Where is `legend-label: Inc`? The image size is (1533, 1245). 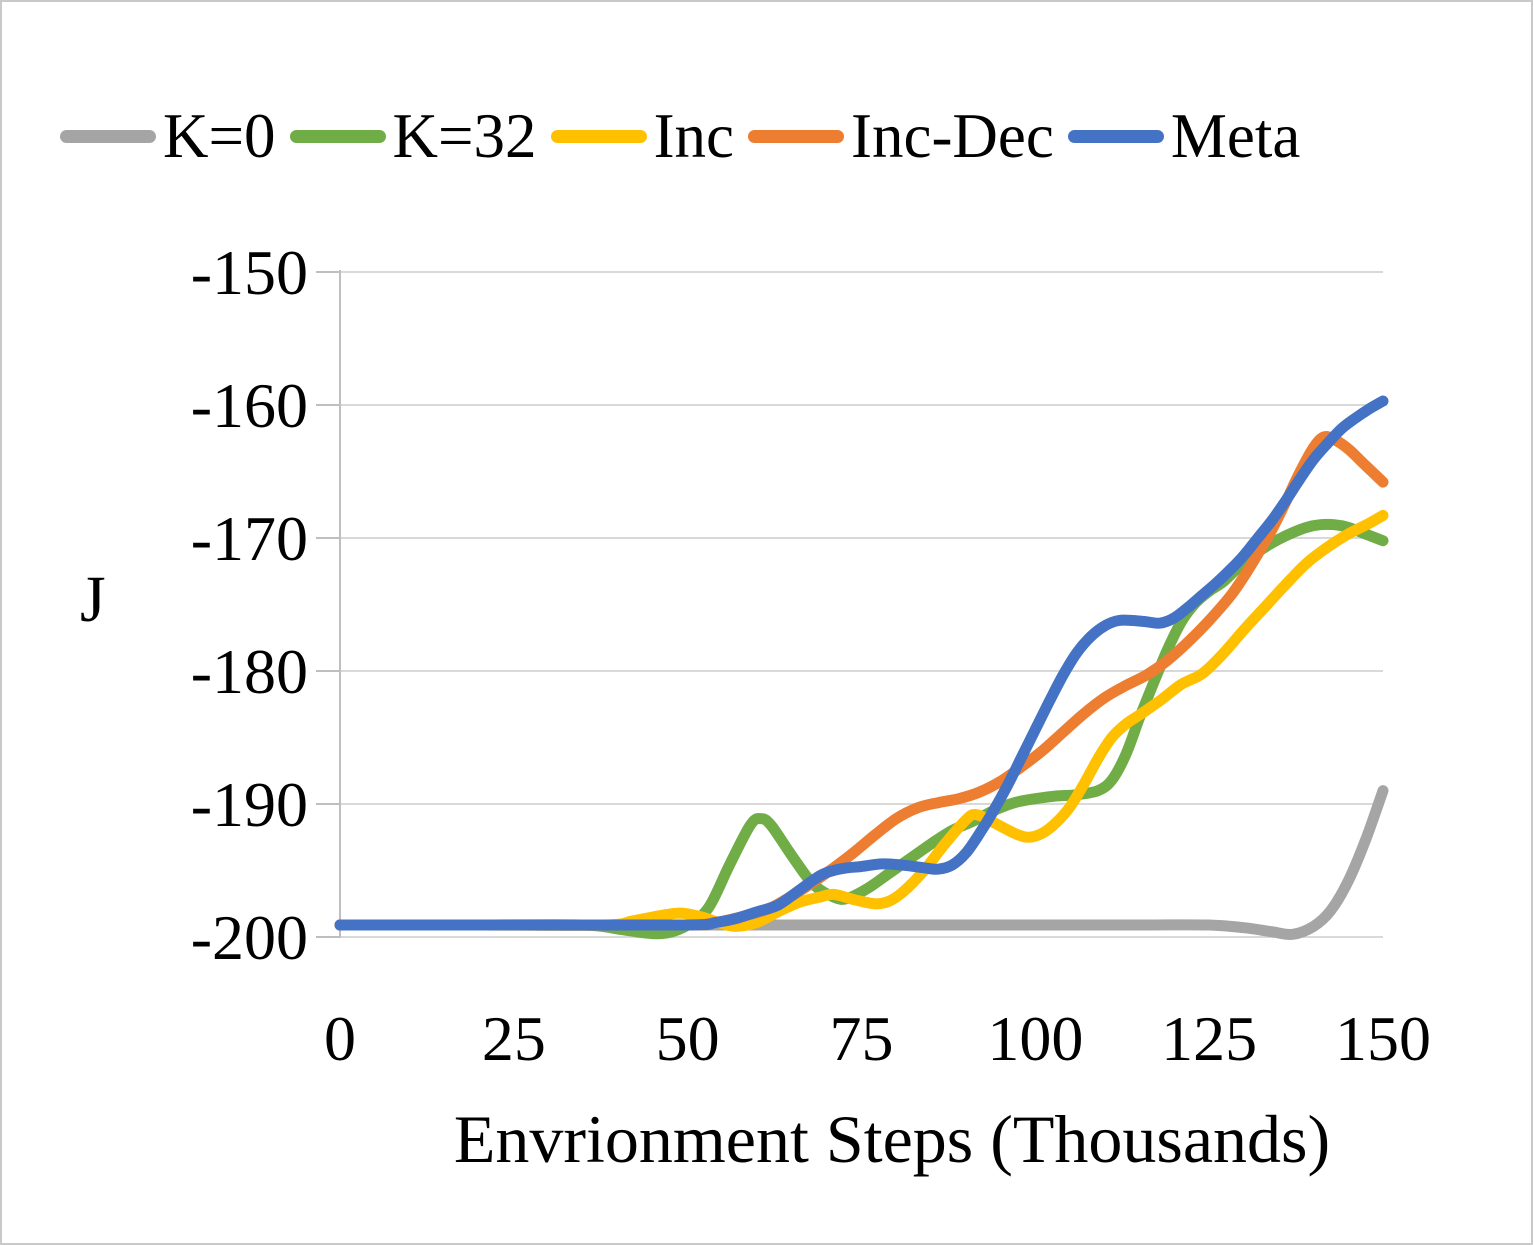 legend-label: Inc is located at coordinates (694, 135).